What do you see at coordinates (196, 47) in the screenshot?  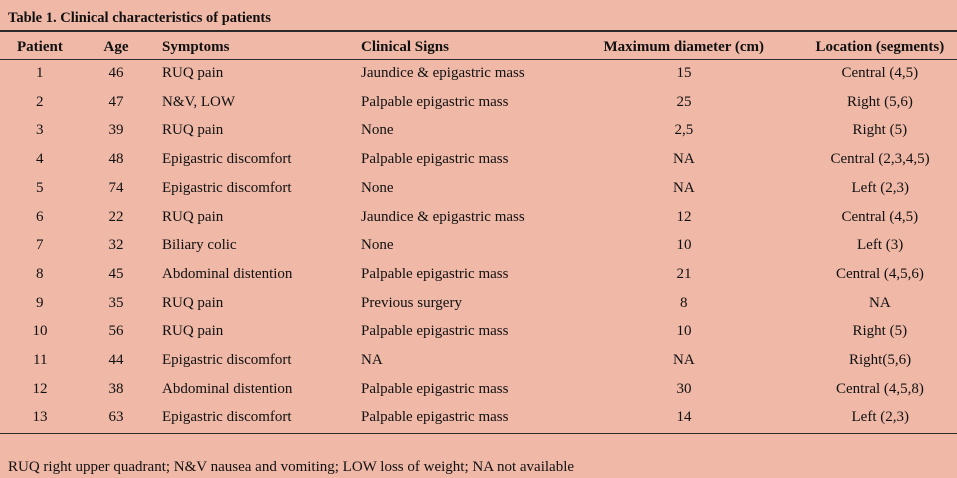 I see `column-header: Symptoms` at bounding box center [196, 47].